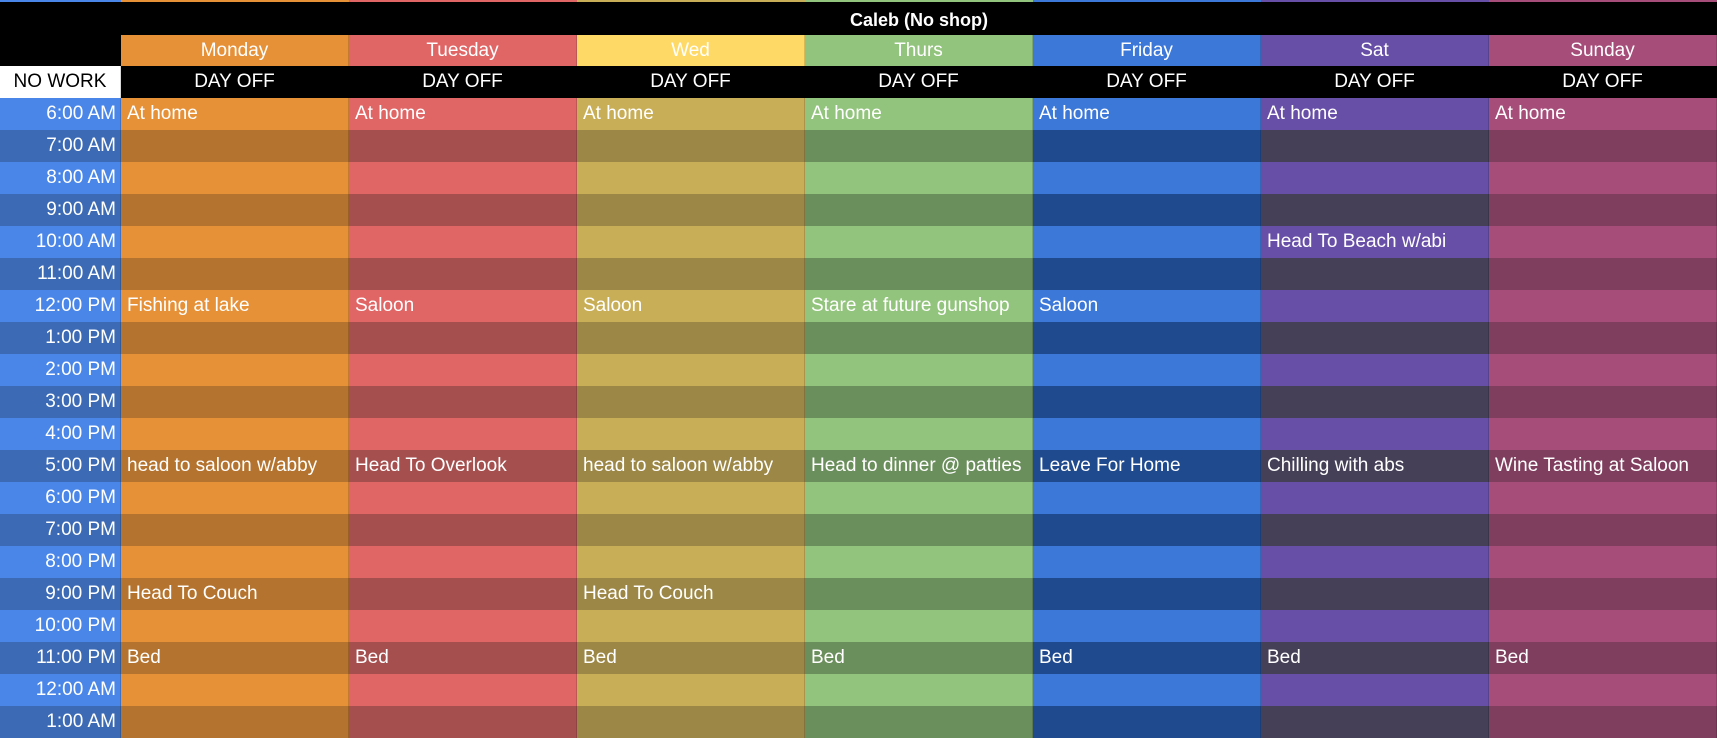  I want to click on time-label: 5:00 PM, so click(60, 466).